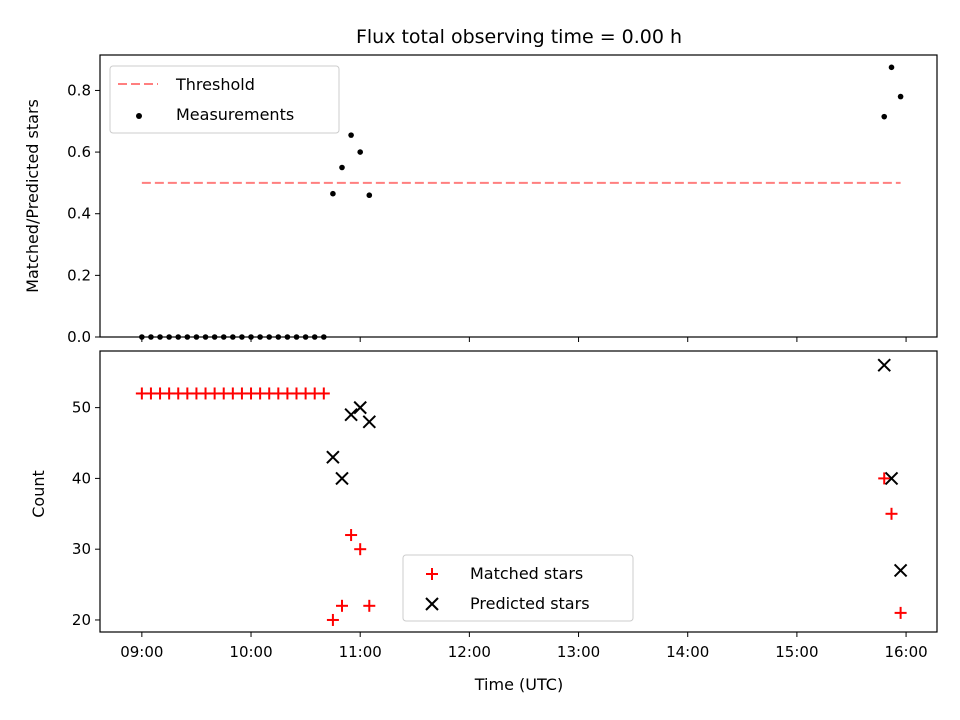 This screenshot has height=720, width=960. Describe the element at coordinates (360, 652) in the screenshot. I see `x-tick-label: 11:00` at that location.